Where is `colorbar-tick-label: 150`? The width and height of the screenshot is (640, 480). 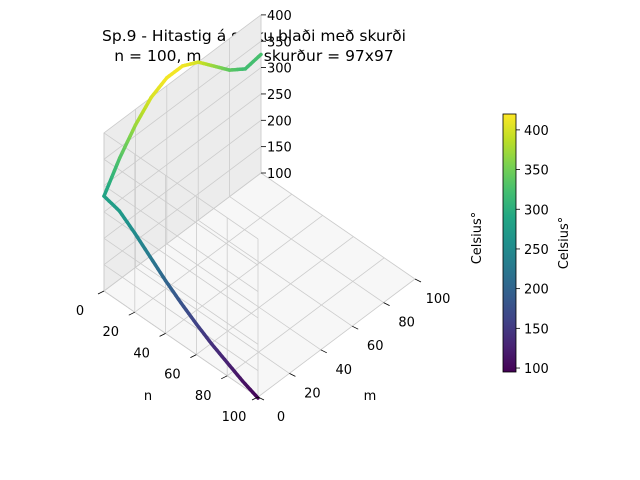
colorbar-tick-label: 150 is located at coordinates (536, 329).